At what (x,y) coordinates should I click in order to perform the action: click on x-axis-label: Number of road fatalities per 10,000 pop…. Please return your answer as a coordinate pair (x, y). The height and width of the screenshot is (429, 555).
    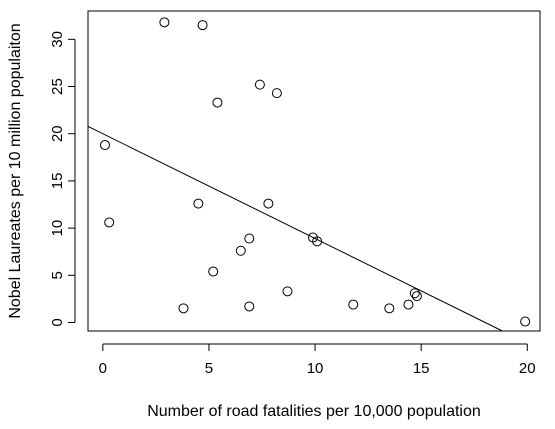
    Looking at the image, I should click on (314, 411).